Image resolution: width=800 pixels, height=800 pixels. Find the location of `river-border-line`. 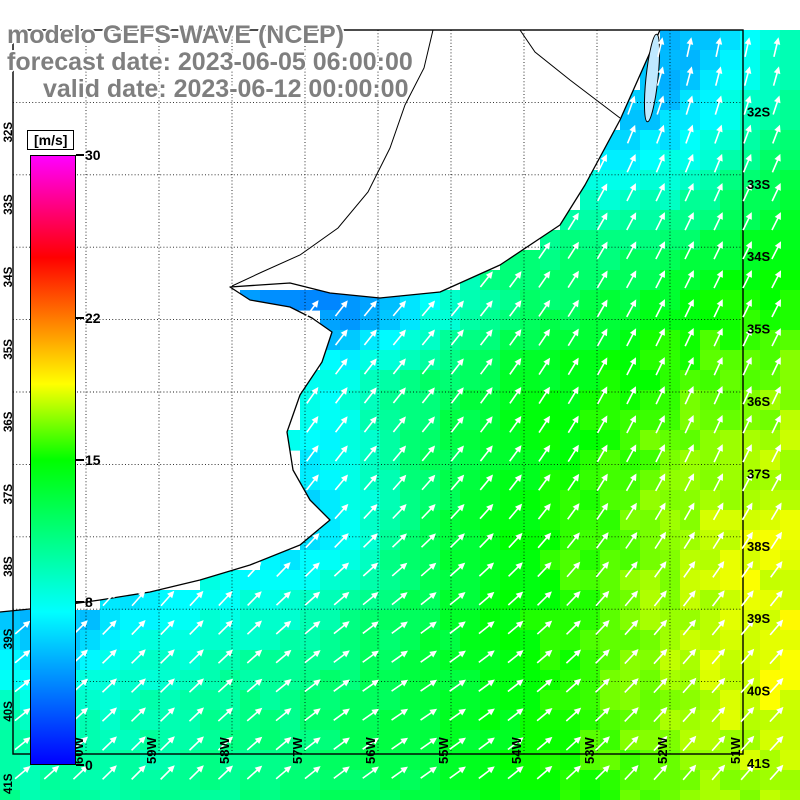

river-border-line is located at coordinates (332, 158).